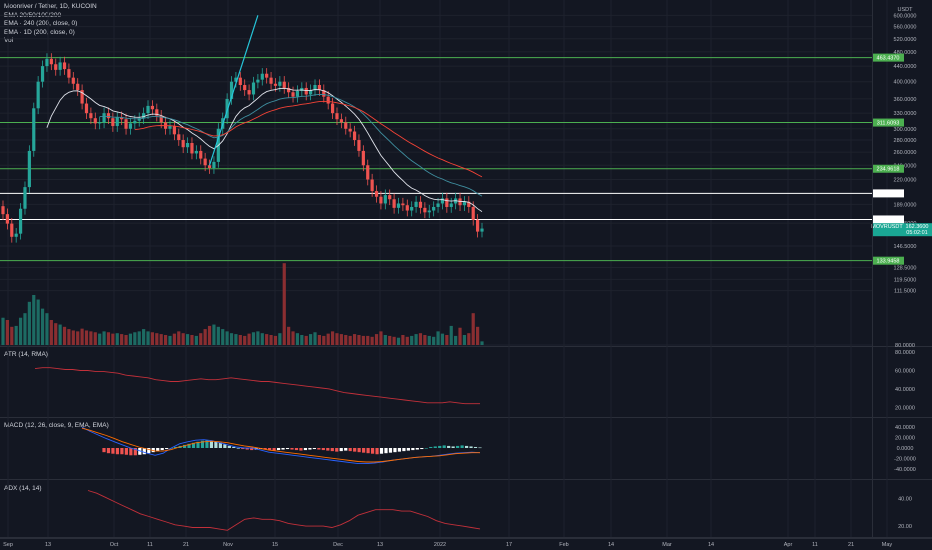 The image size is (932, 550). What do you see at coordinates (887, 227) in the screenshot?
I see `last-price-symbol: MOVRUSDT` at bounding box center [887, 227].